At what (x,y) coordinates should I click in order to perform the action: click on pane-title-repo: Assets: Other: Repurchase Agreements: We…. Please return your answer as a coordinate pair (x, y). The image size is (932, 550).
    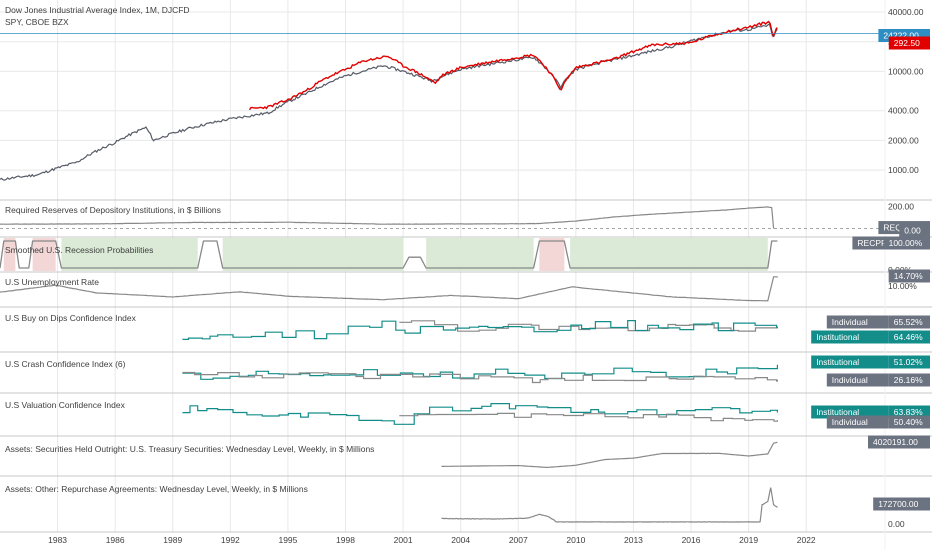
    Looking at the image, I should click on (156, 489).